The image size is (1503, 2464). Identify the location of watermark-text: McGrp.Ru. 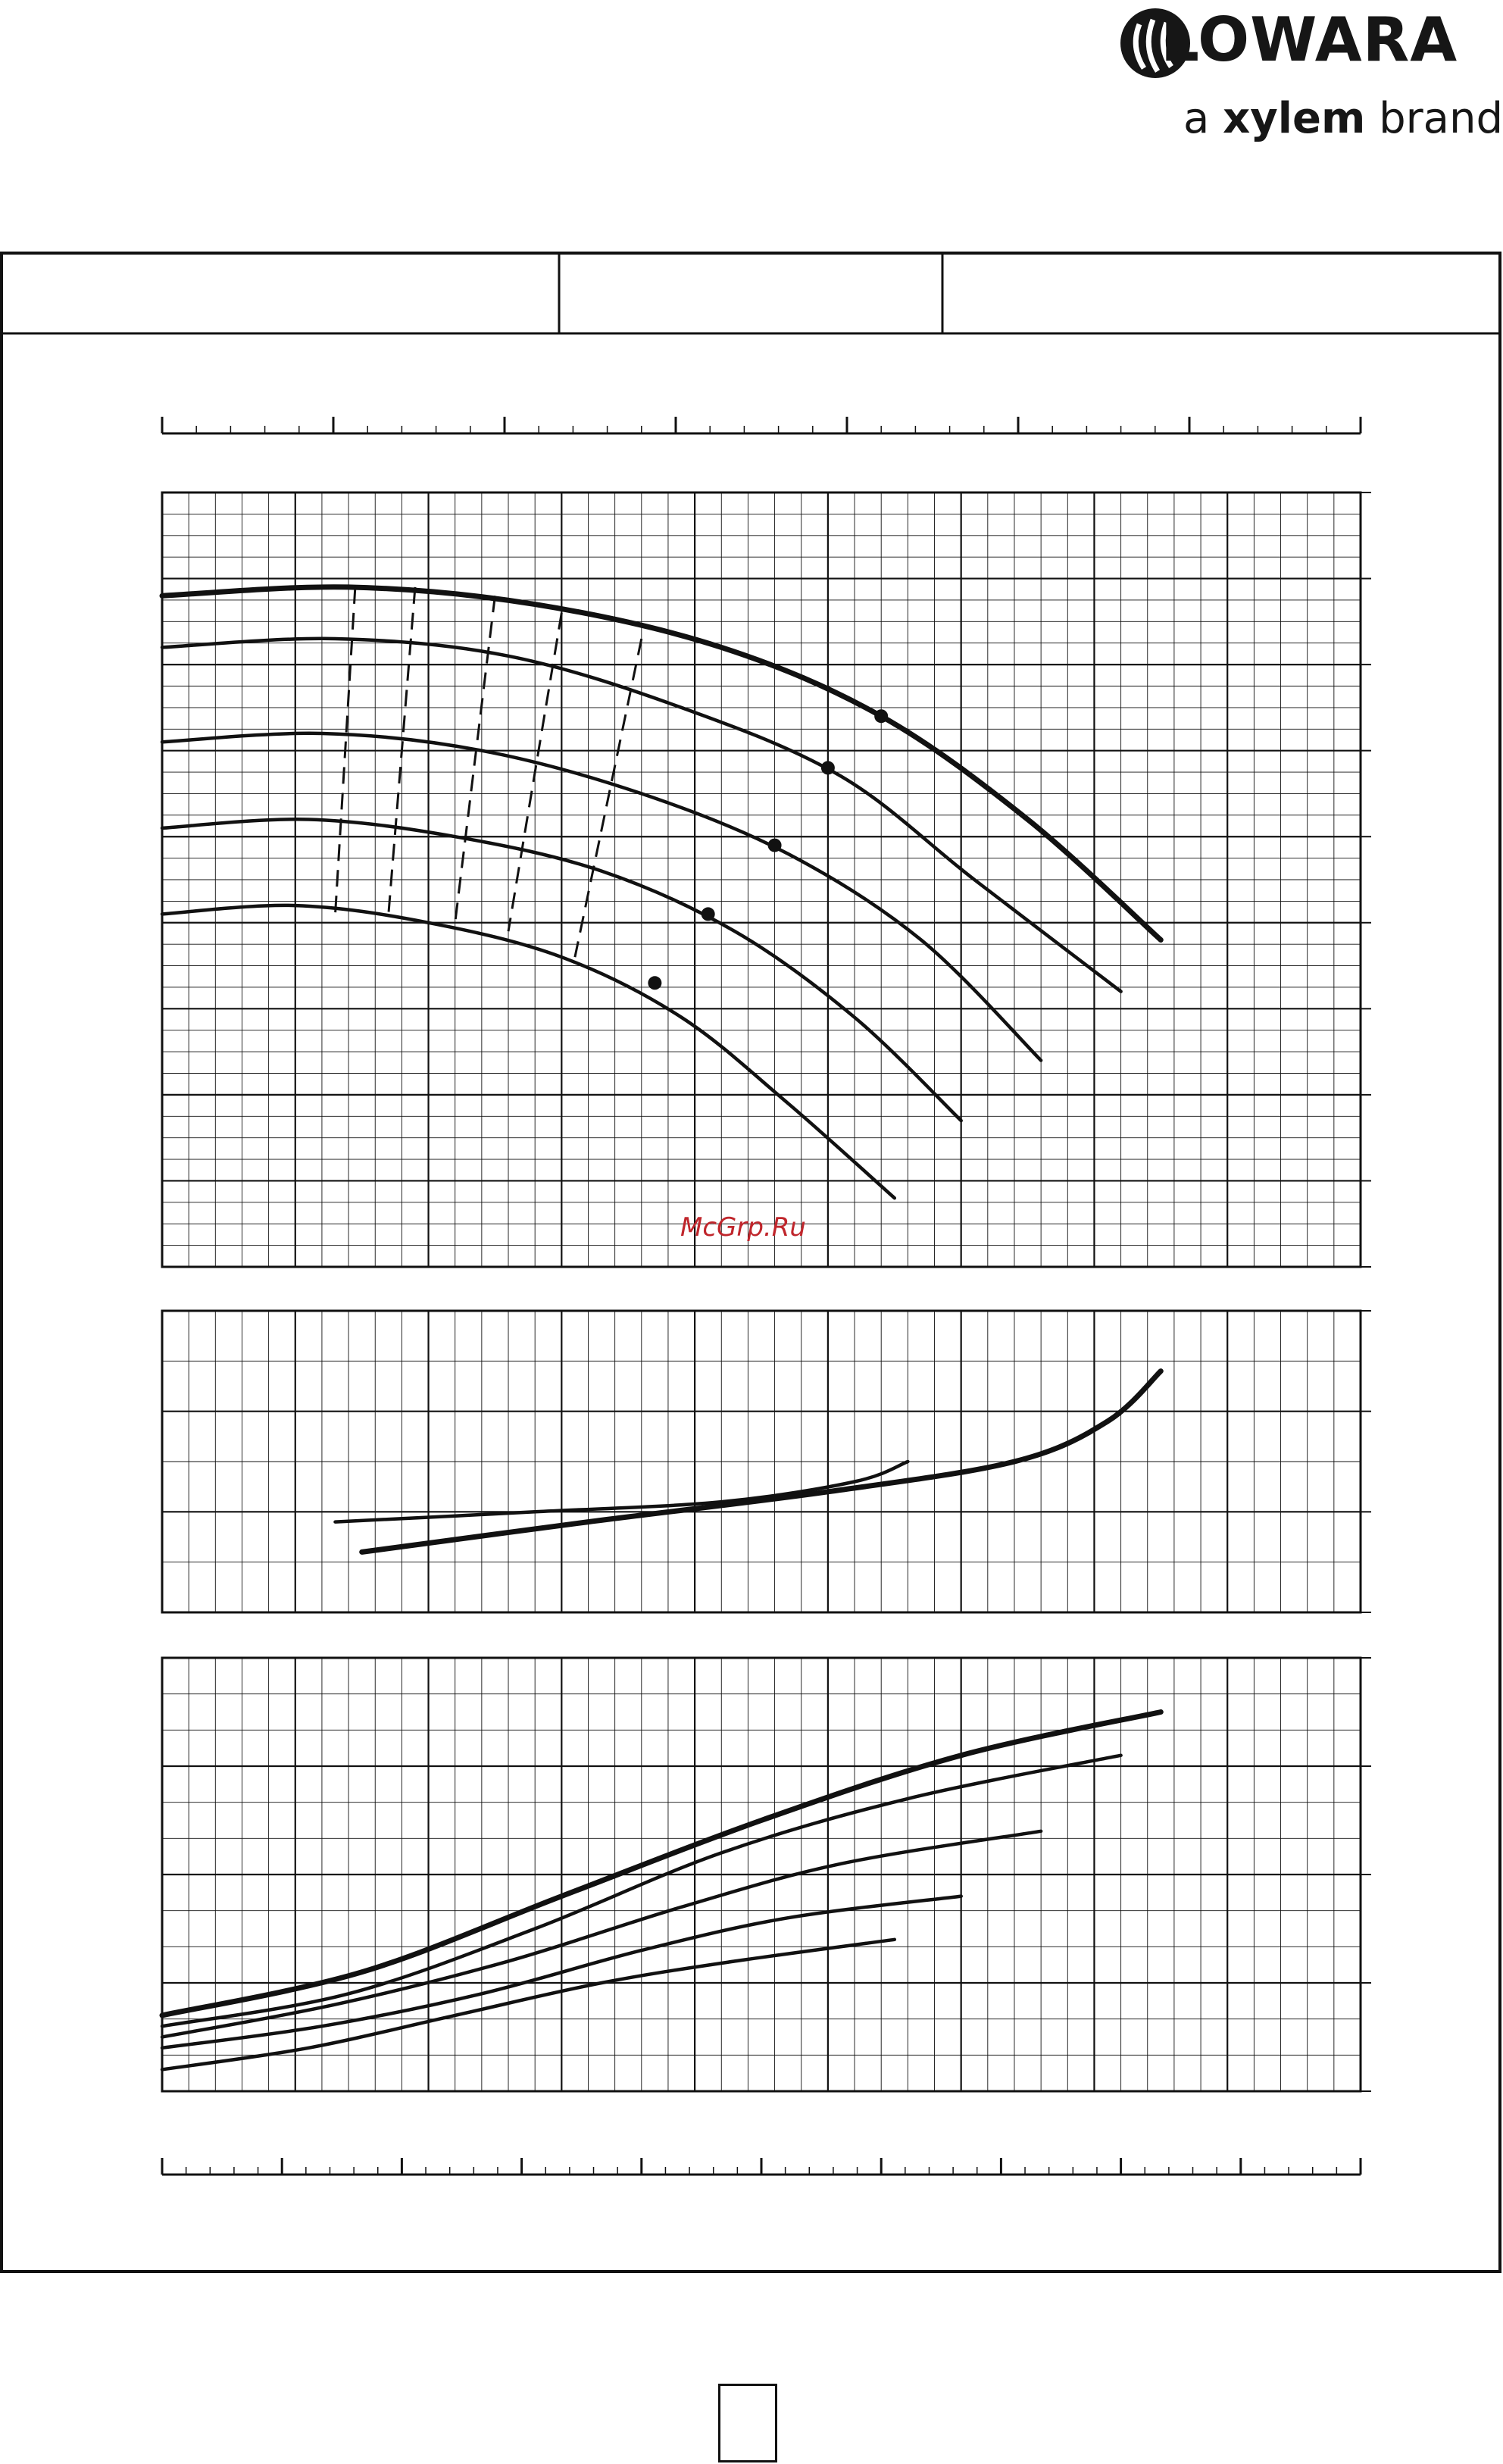
(743, 1227).